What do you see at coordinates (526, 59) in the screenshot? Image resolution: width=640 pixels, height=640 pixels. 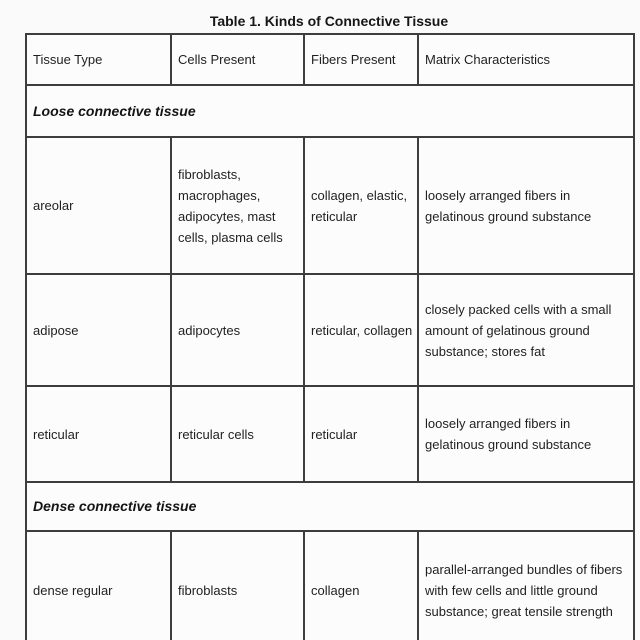 I see `column-header-matrix-characteristics: Matrix Characteristics` at bounding box center [526, 59].